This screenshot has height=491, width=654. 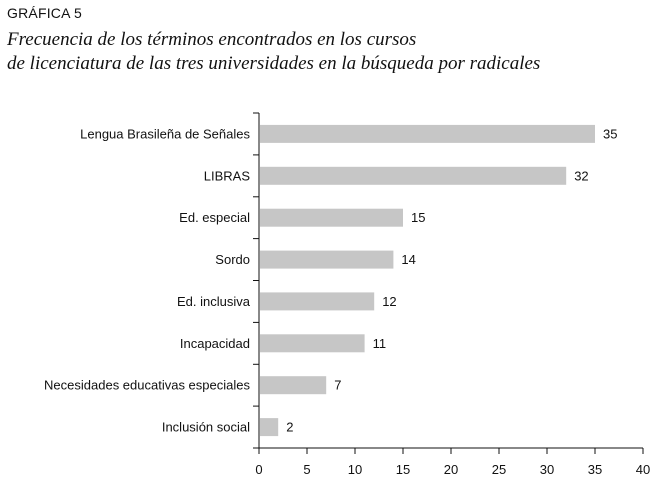 What do you see at coordinates (289, 427) in the screenshot?
I see `value-label: 2` at bounding box center [289, 427].